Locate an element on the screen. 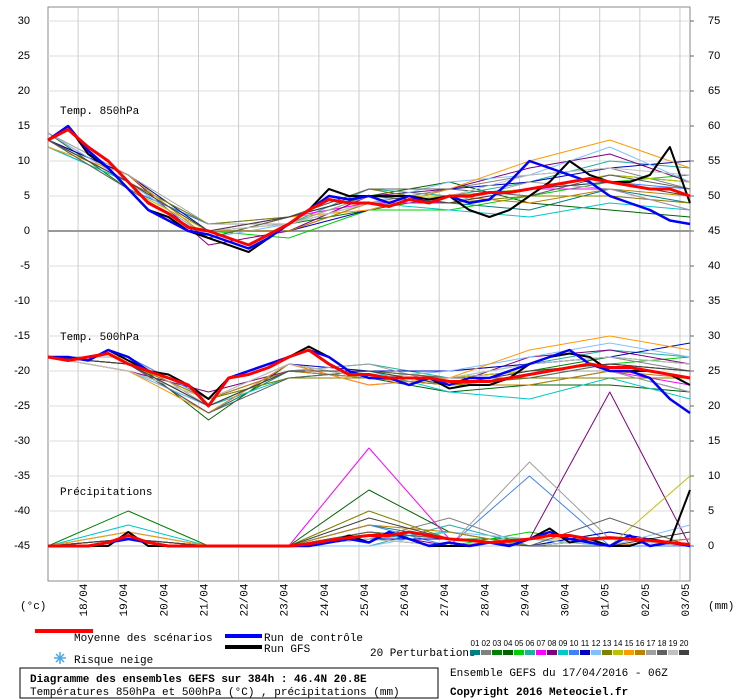  y2-tick-label: 40 is located at coordinates (714, 266).